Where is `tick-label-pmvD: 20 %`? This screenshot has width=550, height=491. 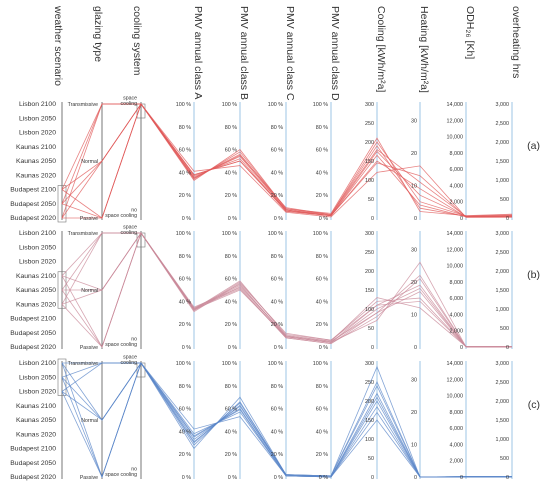
tick-label-pmvD: 20 % is located at coordinates (322, 196).